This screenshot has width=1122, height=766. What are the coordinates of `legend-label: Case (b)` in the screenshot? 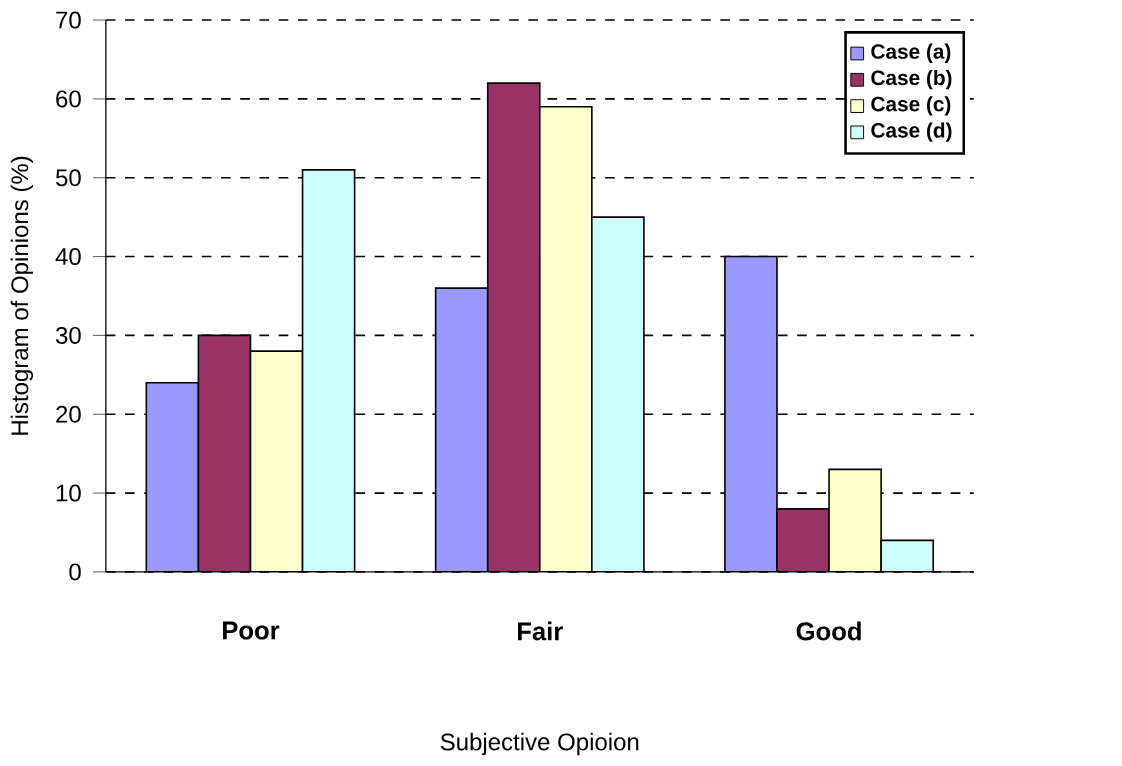 It's located at (911, 79).